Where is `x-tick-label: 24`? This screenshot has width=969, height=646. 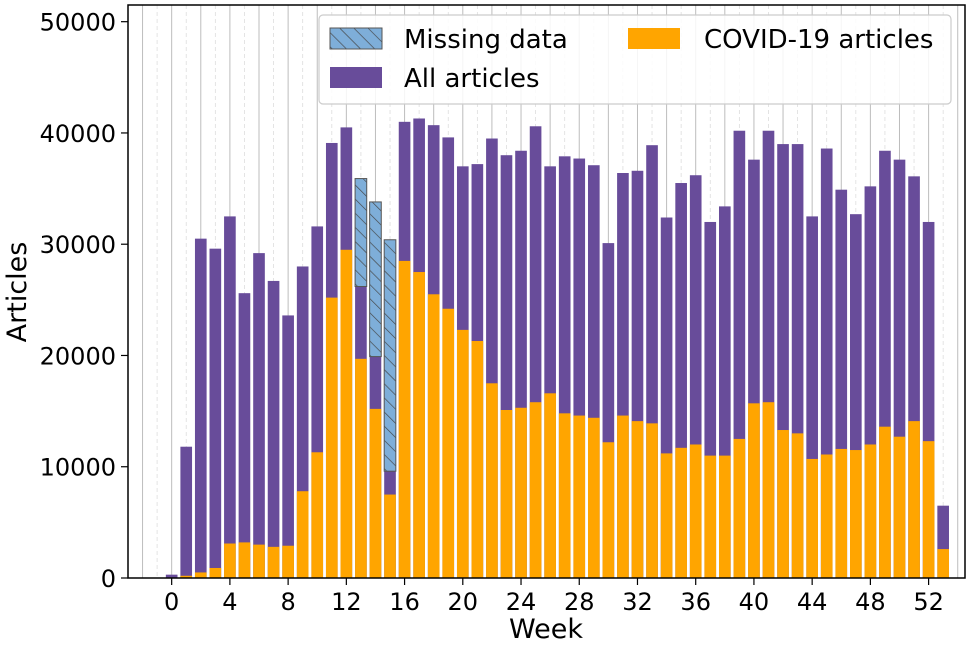 x-tick-label: 24 is located at coordinates (521, 602).